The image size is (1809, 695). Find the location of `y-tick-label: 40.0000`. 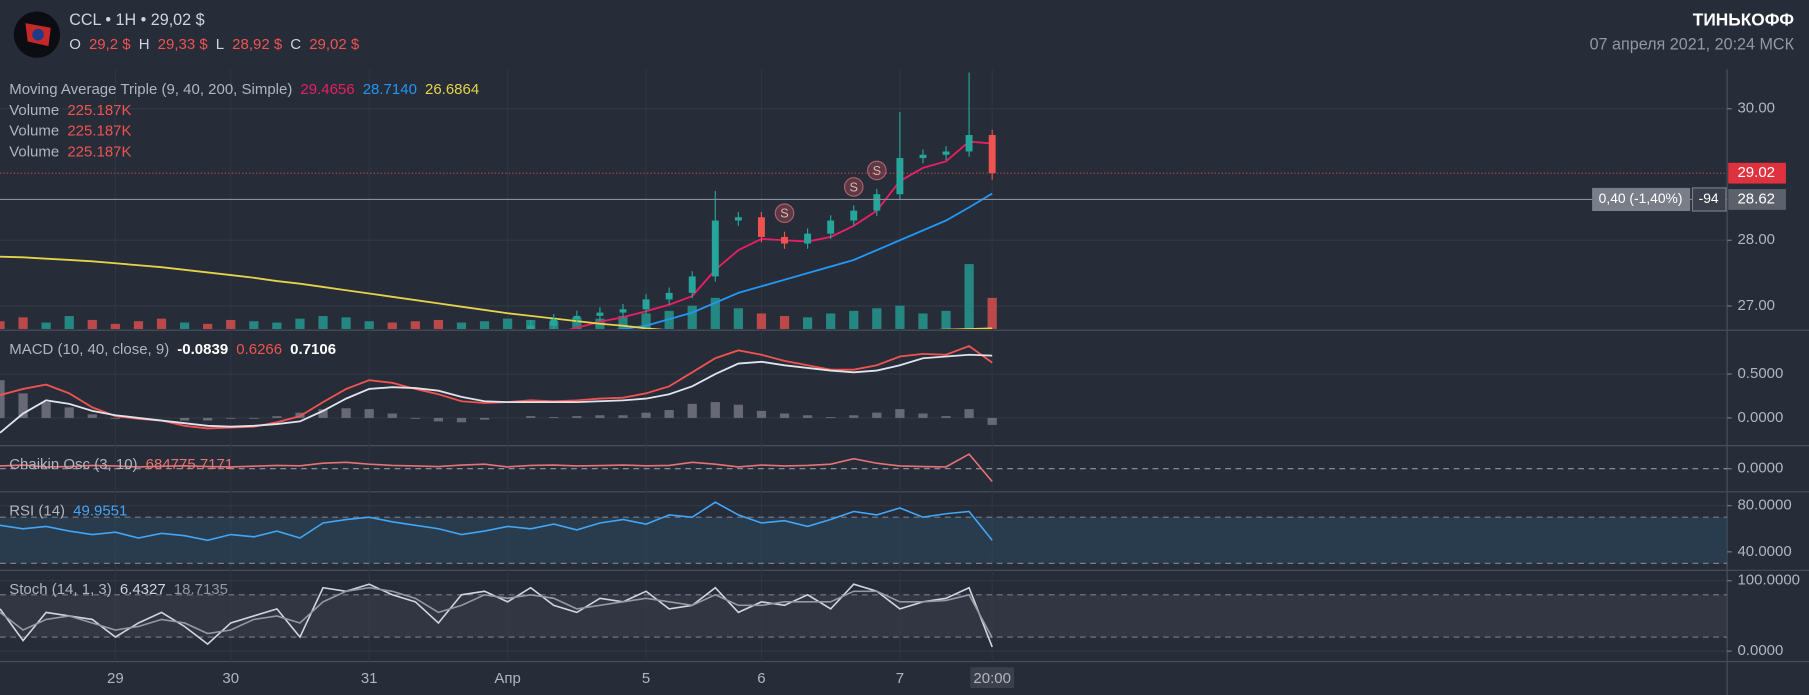

y-tick-label: 40.0000 is located at coordinates (1764, 551).